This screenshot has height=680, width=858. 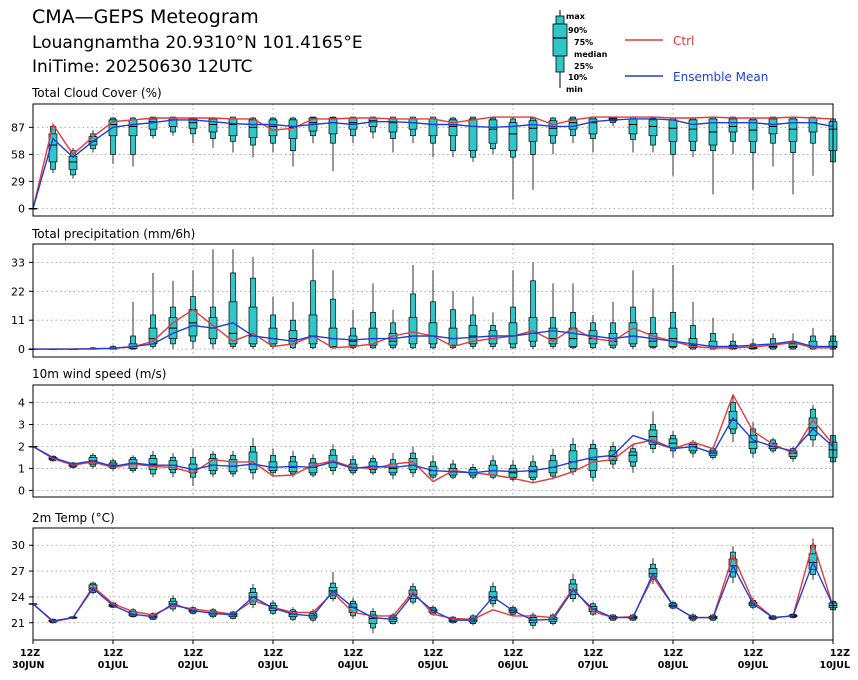 I want to click on wind-speed-ctrl-line, so click(x=433, y=438).